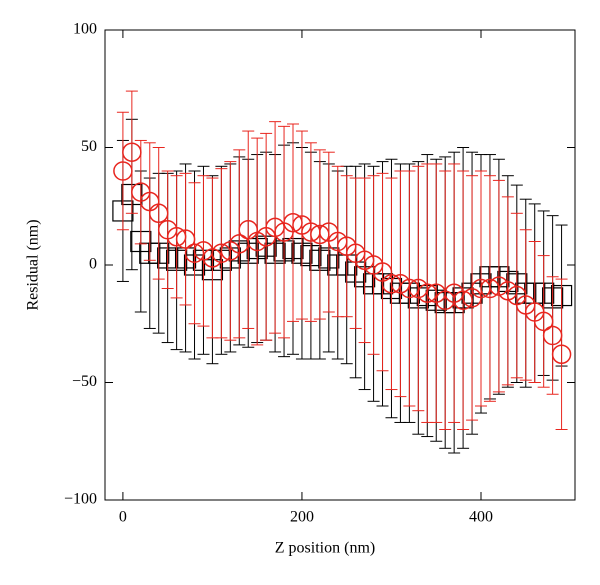 The width and height of the screenshot is (600, 585). I want to click on x-tick-label: 200, so click(302, 517).